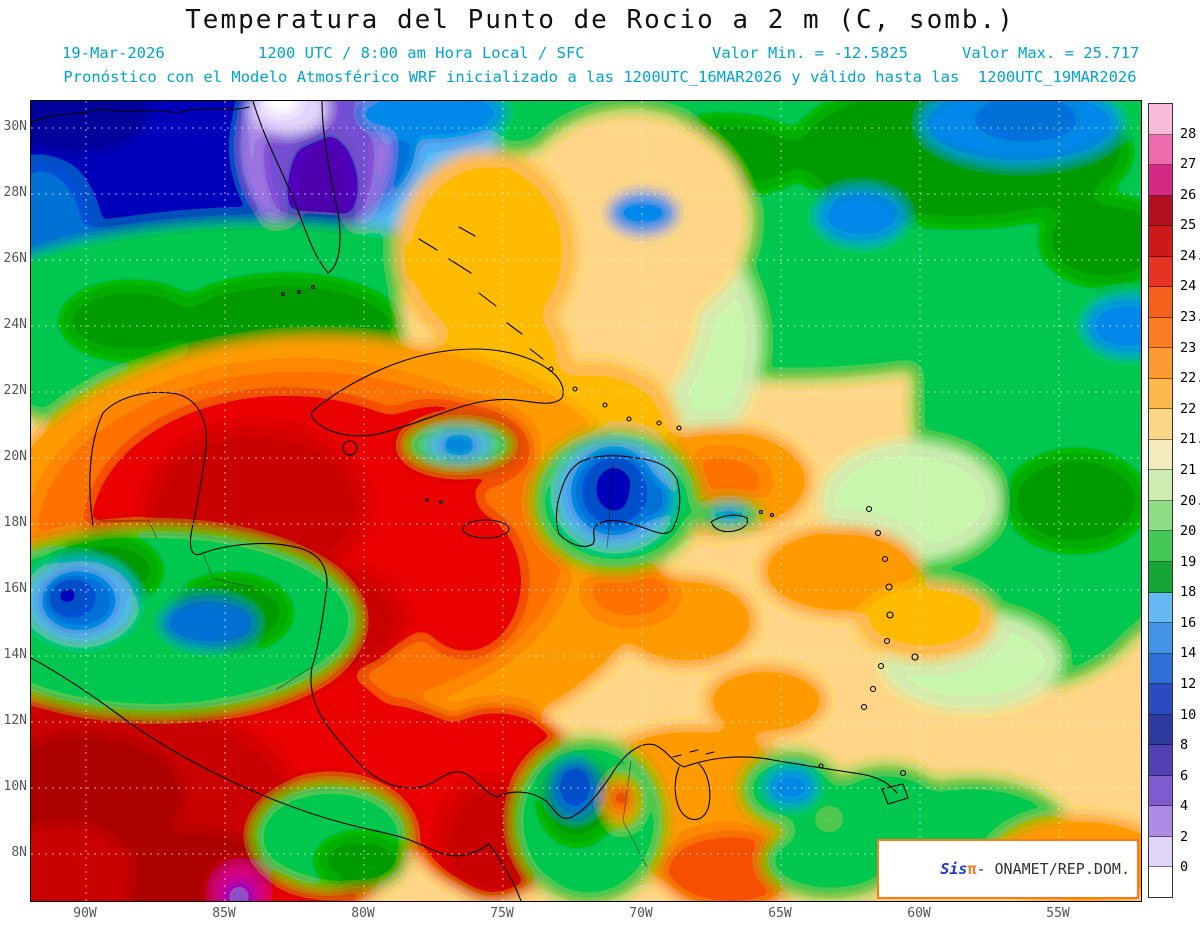 The height and width of the screenshot is (927, 1200). I want to click on colorbar-tick-label: 24.5, so click(1190, 255).